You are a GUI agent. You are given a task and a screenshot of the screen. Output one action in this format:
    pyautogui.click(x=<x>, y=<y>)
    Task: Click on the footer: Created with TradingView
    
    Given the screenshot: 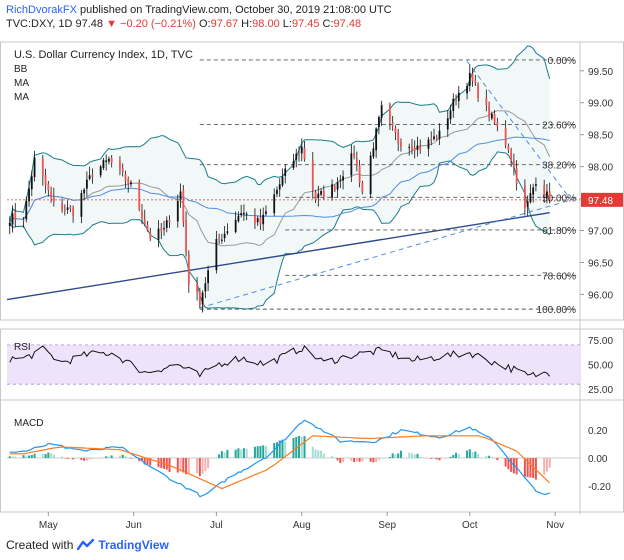 What is the action you would take?
    pyautogui.click(x=87, y=545)
    